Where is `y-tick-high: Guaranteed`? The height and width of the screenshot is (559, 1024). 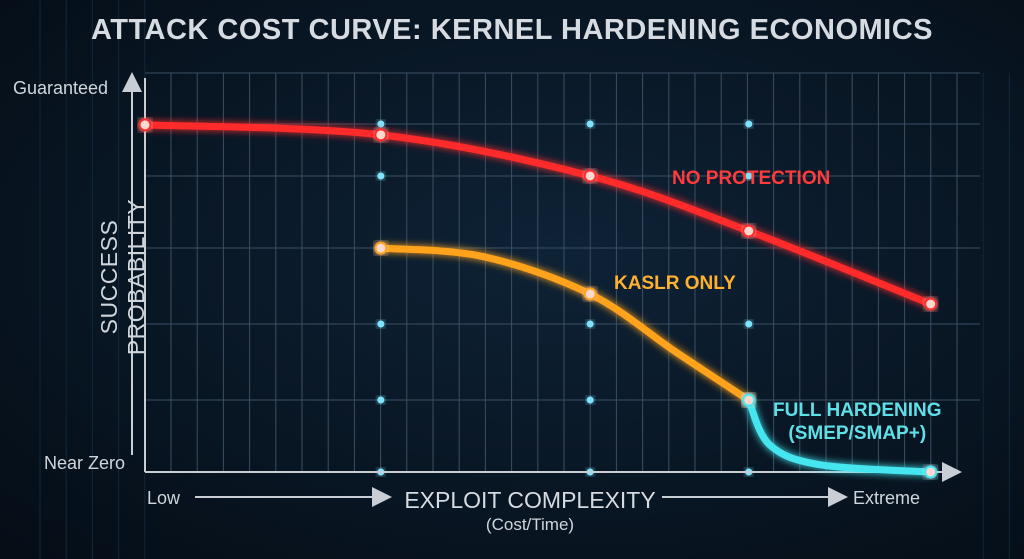
y-tick-high: Guaranteed is located at coordinates (61, 88).